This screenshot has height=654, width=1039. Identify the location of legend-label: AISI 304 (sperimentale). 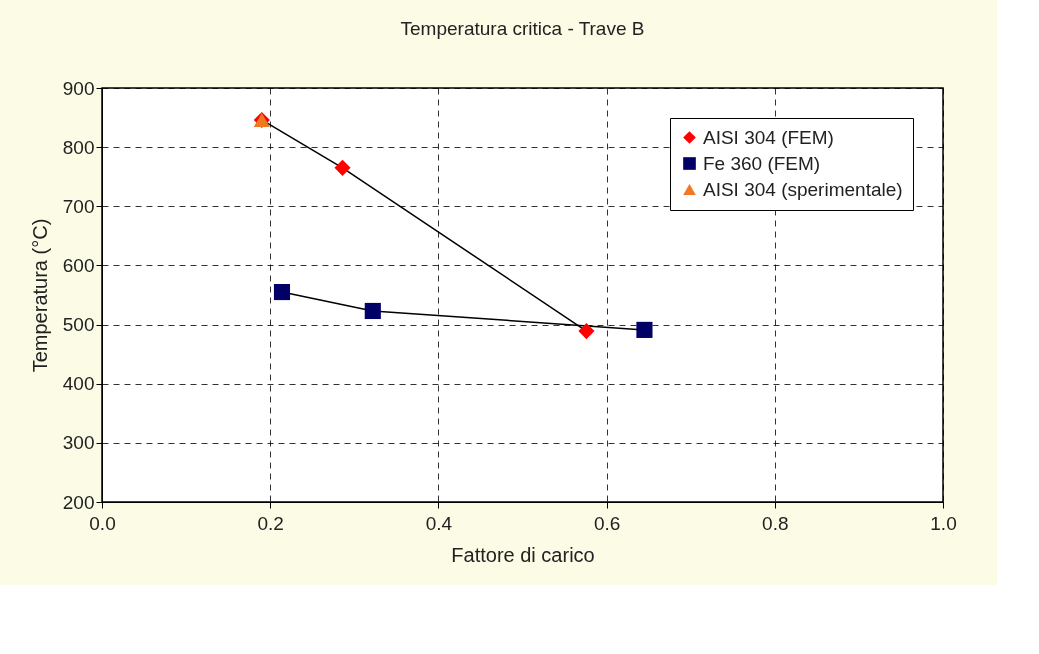
(803, 189).